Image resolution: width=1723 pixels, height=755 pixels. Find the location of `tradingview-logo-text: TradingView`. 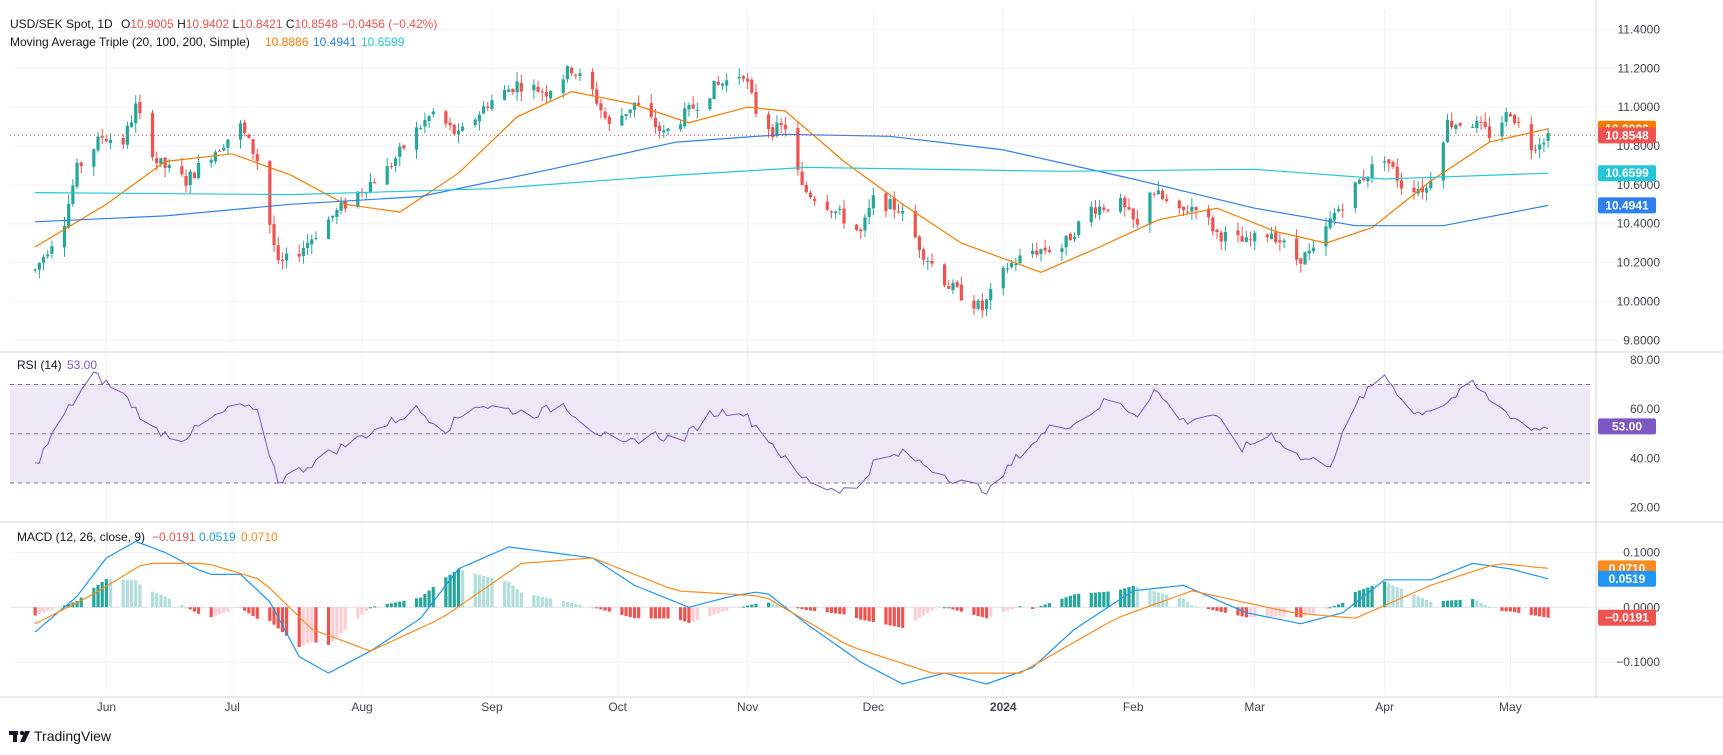

tradingview-logo-text: TradingView is located at coordinates (73, 736).